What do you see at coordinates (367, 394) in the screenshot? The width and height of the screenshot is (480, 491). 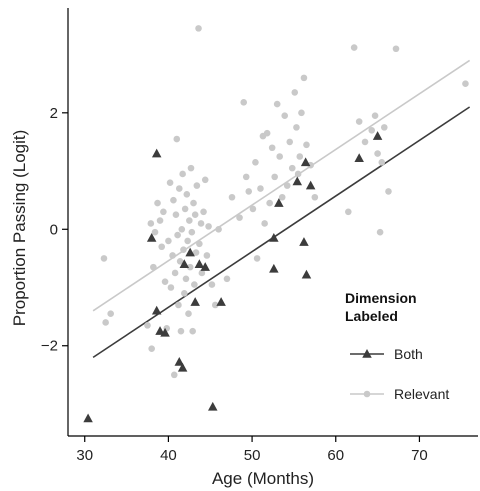 I see `legend-marker-relevant` at bounding box center [367, 394].